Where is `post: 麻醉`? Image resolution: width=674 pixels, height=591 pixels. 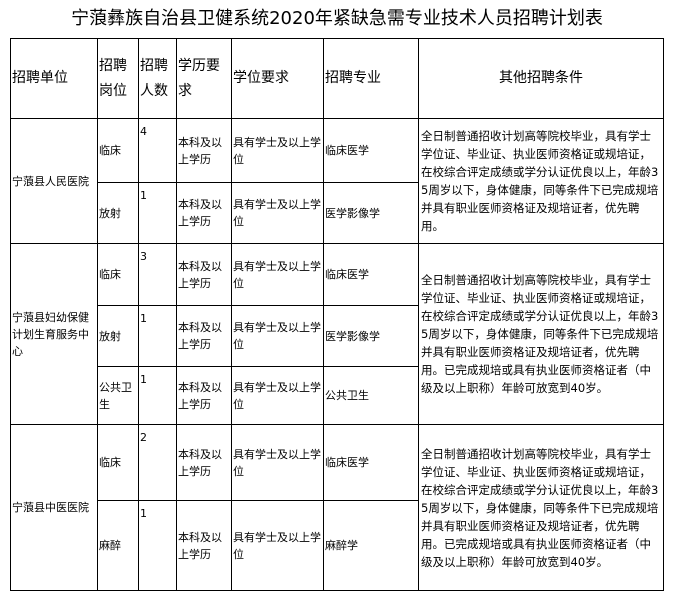
post: 麻醉 is located at coordinates (118, 545).